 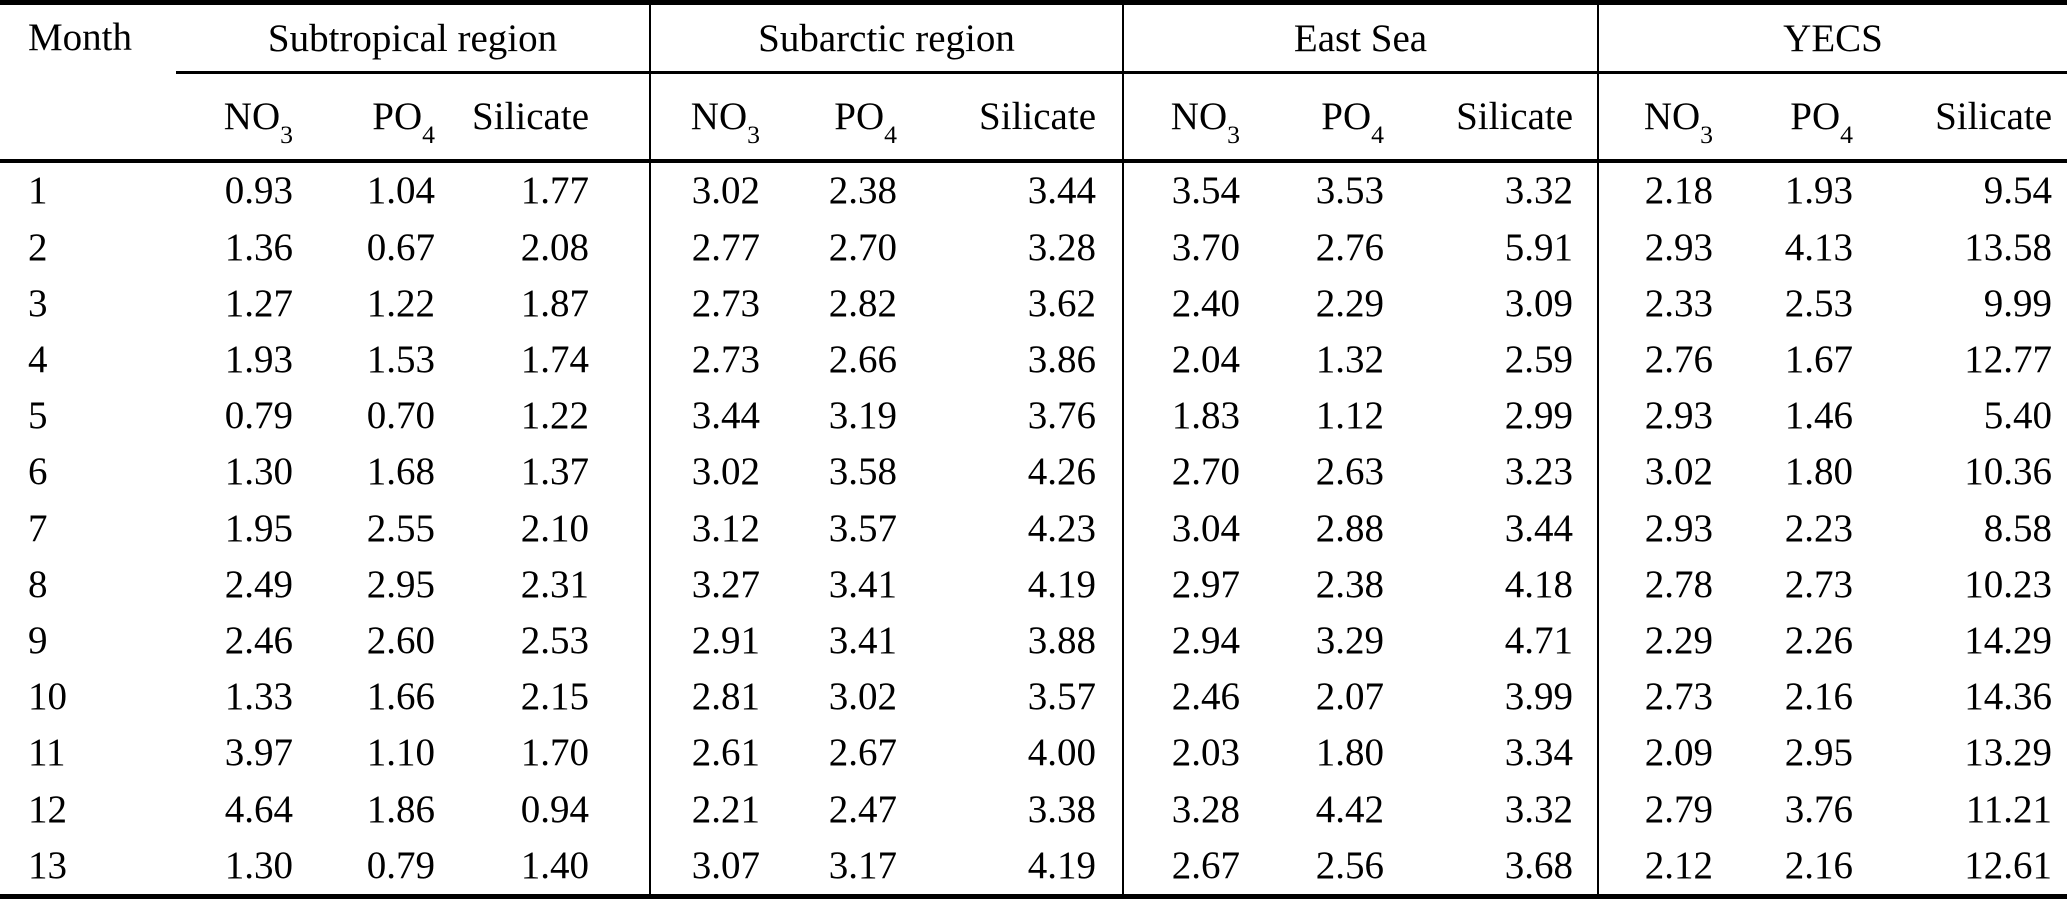 What do you see at coordinates (38, 416) in the screenshot?
I see `month-cell: 5` at bounding box center [38, 416].